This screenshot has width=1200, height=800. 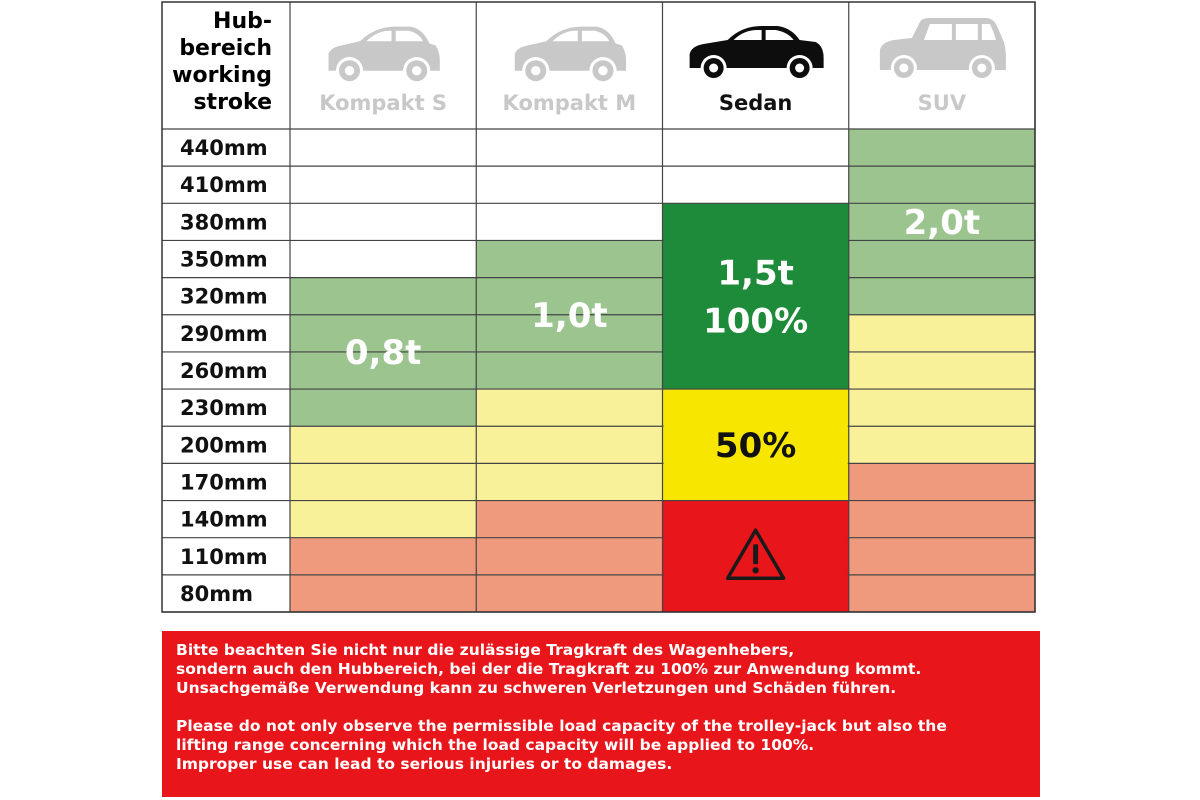 I want to click on cell-kompakt-m-440mm, so click(x=569, y=148).